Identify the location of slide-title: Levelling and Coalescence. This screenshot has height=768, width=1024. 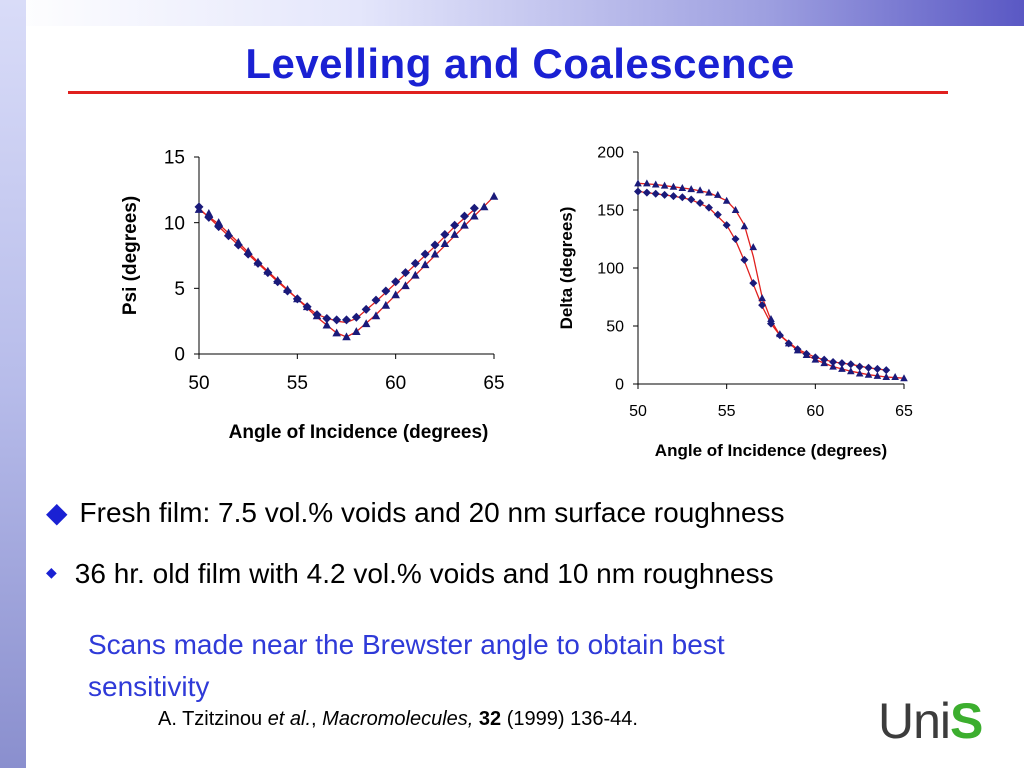
(520, 63).